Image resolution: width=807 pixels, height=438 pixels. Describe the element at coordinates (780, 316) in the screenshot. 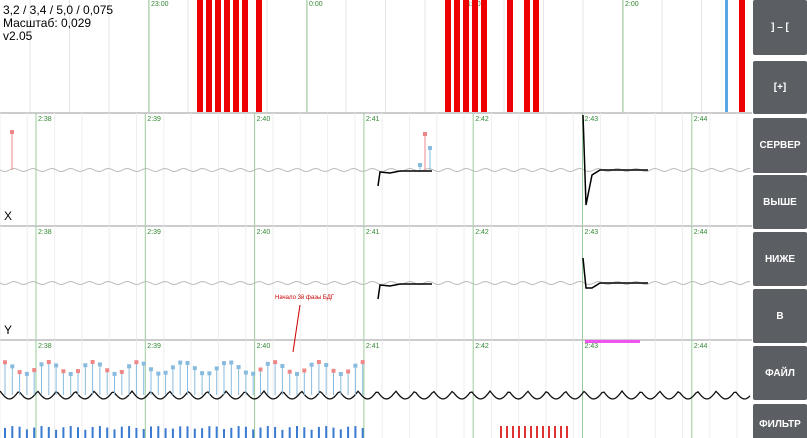

I see `button: В` at that location.